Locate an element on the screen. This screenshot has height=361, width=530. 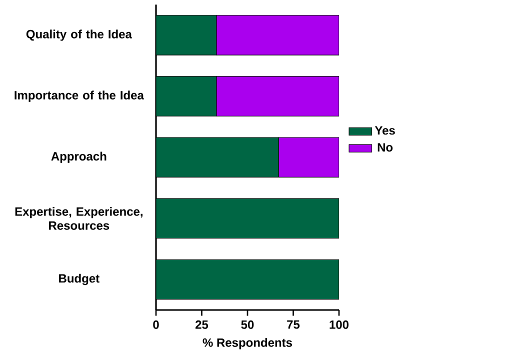
y-tick-label: Expertise, Experience, Resources is located at coordinates (78, 218).